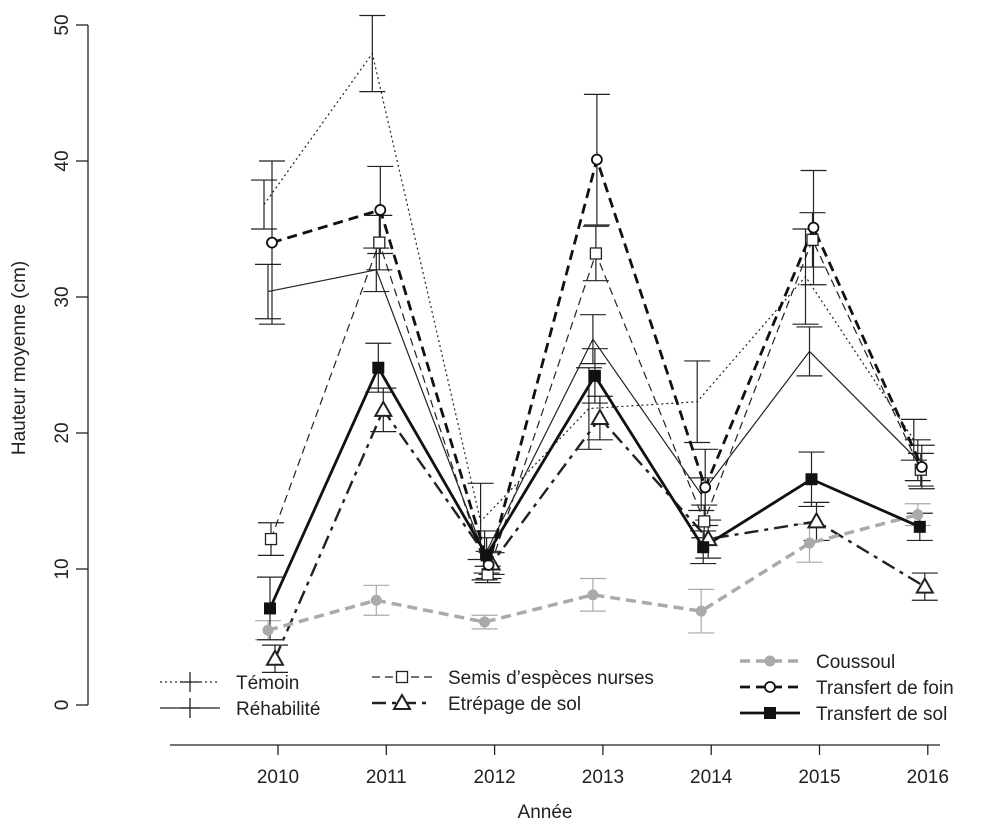  Describe the element at coordinates (593, 572) in the screenshot. I see `series-line` at that location.